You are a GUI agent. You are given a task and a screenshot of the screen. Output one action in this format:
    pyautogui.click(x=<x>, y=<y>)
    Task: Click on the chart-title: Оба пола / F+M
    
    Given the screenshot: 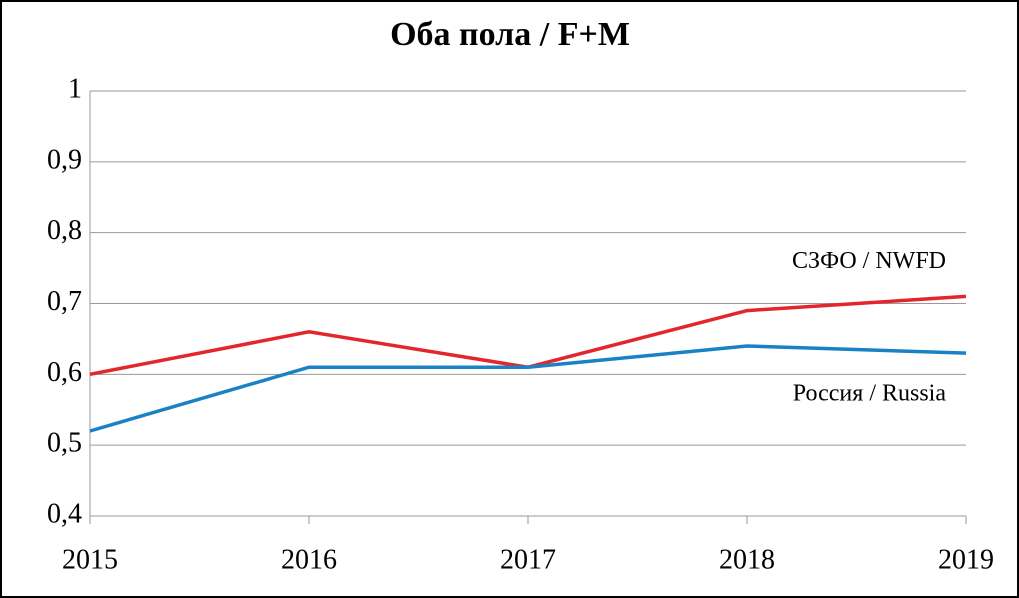 What is the action you would take?
    pyautogui.click(x=510, y=34)
    